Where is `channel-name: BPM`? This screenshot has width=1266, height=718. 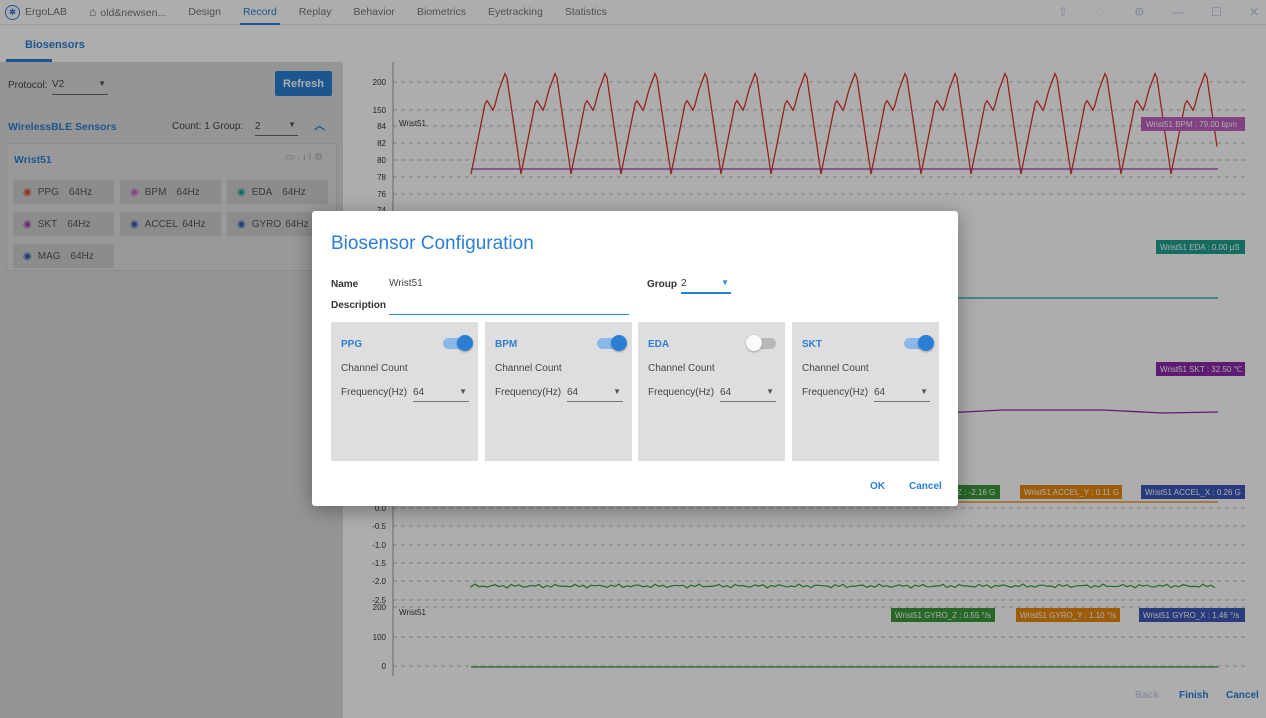
channel-name: BPM is located at coordinates (155, 192).